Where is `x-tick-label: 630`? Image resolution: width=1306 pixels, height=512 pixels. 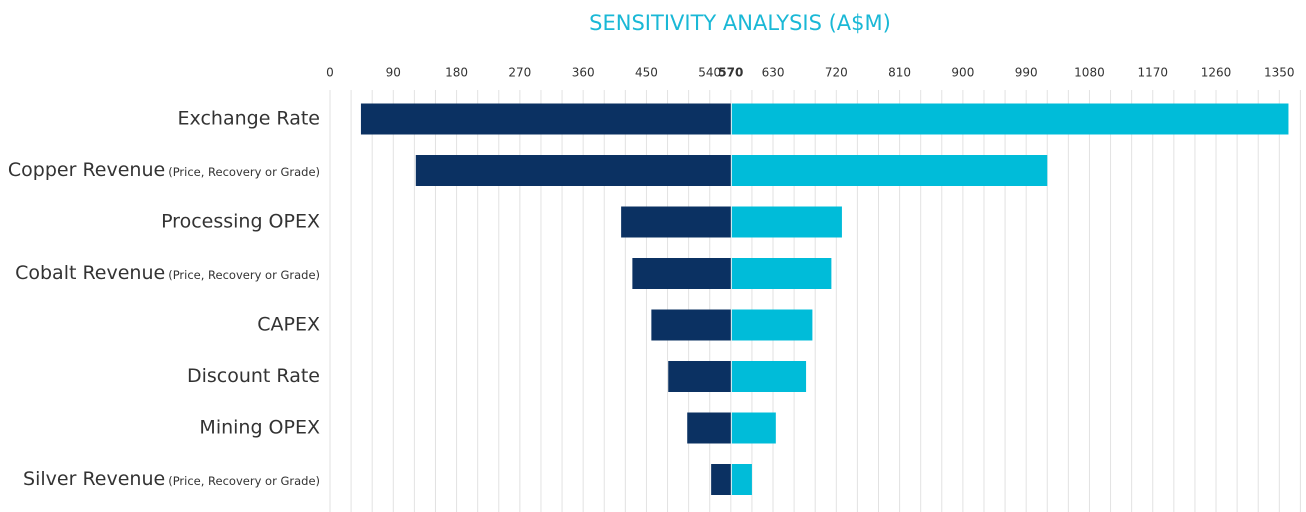
x-tick-label: 630 is located at coordinates (773, 73).